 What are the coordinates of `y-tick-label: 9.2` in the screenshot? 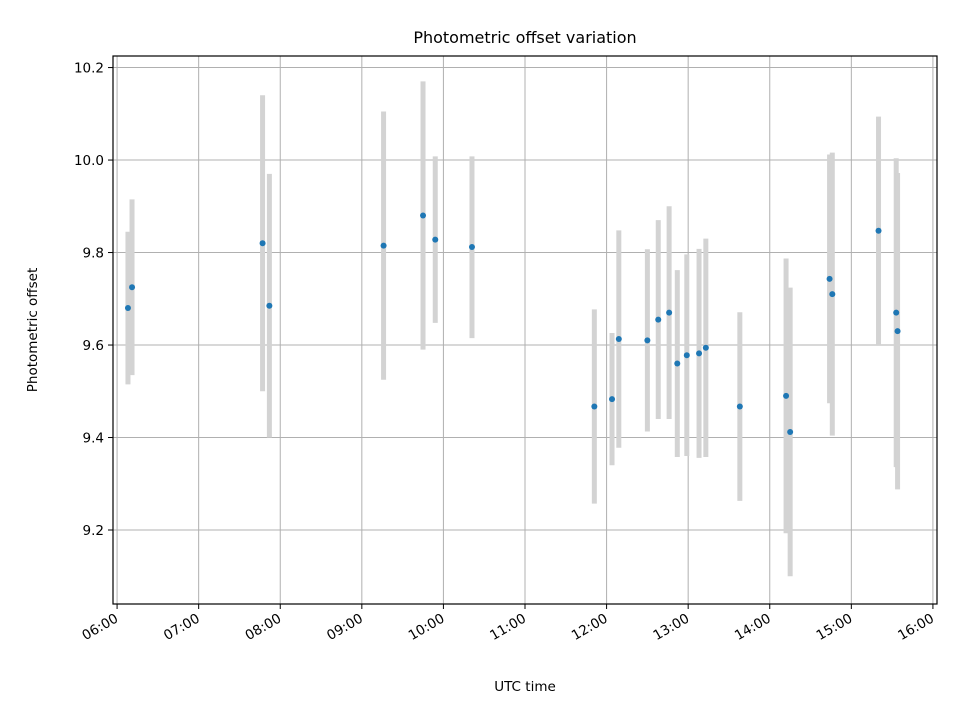 It's located at (93, 531).